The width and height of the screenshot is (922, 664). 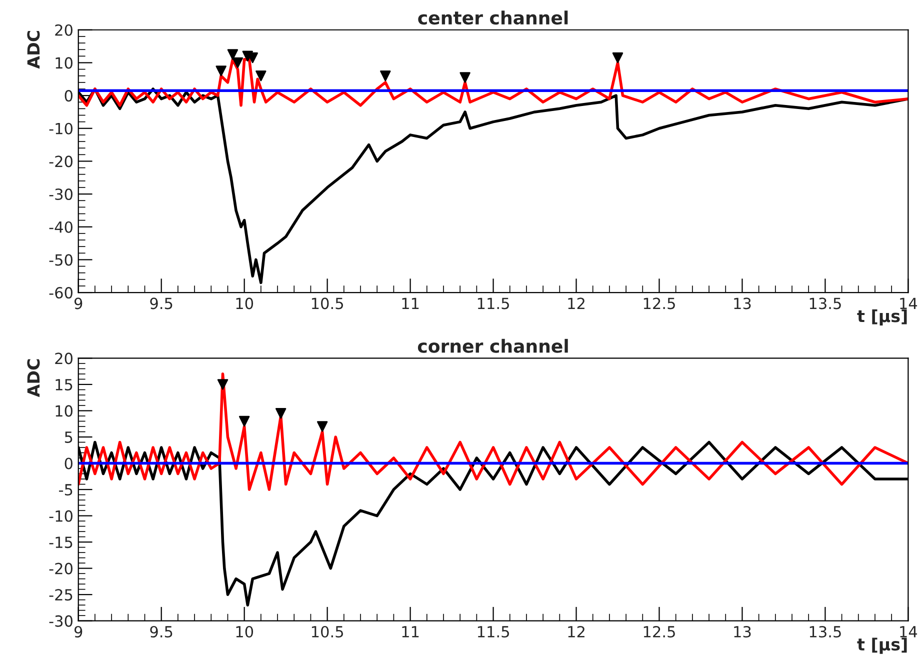 What do you see at coordinates (64, 384) in the screenshot?
I see `y-tick-label: 15` at bounding box center [64, 384].